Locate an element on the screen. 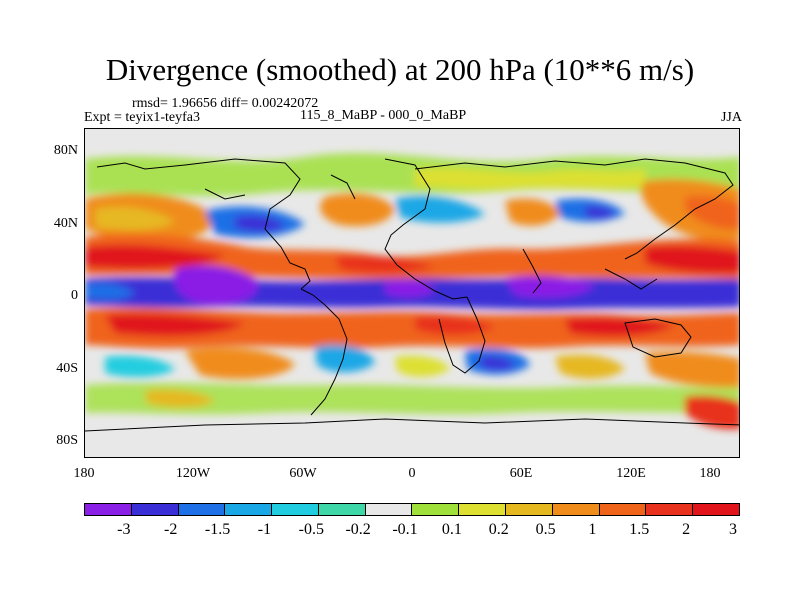 The image size is (800, 600). colorbar is located at coordinates (412, 509).